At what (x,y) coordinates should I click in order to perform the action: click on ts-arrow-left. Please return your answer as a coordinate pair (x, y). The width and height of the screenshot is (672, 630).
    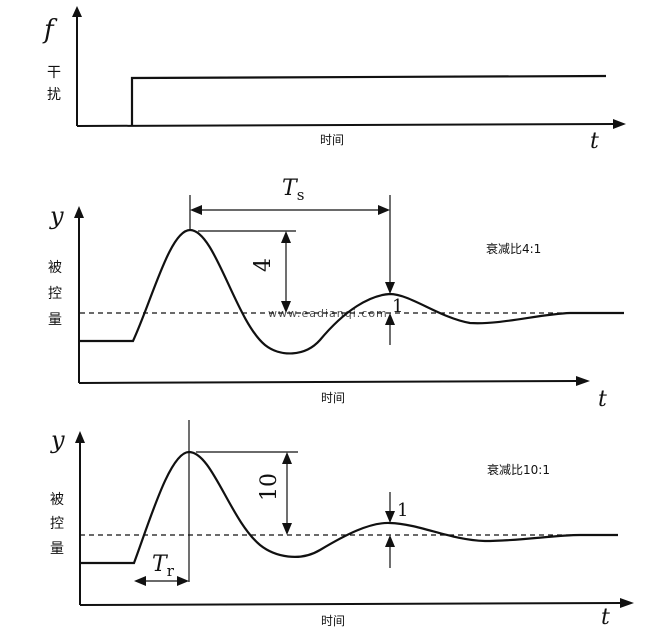
    Looking at the image, I should click on (196, 210).